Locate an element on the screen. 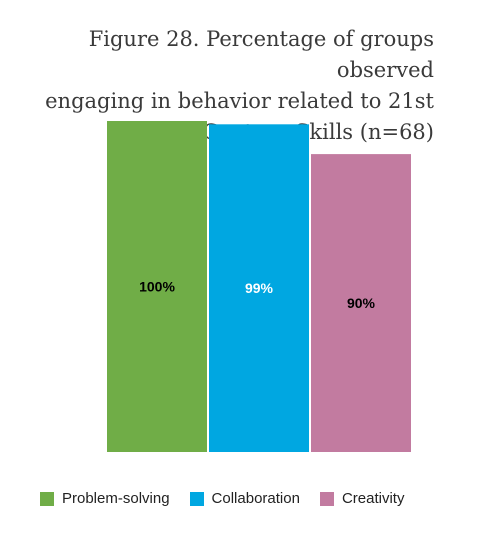  data-label-creativity: 90% is located at coordinates (361, 303).